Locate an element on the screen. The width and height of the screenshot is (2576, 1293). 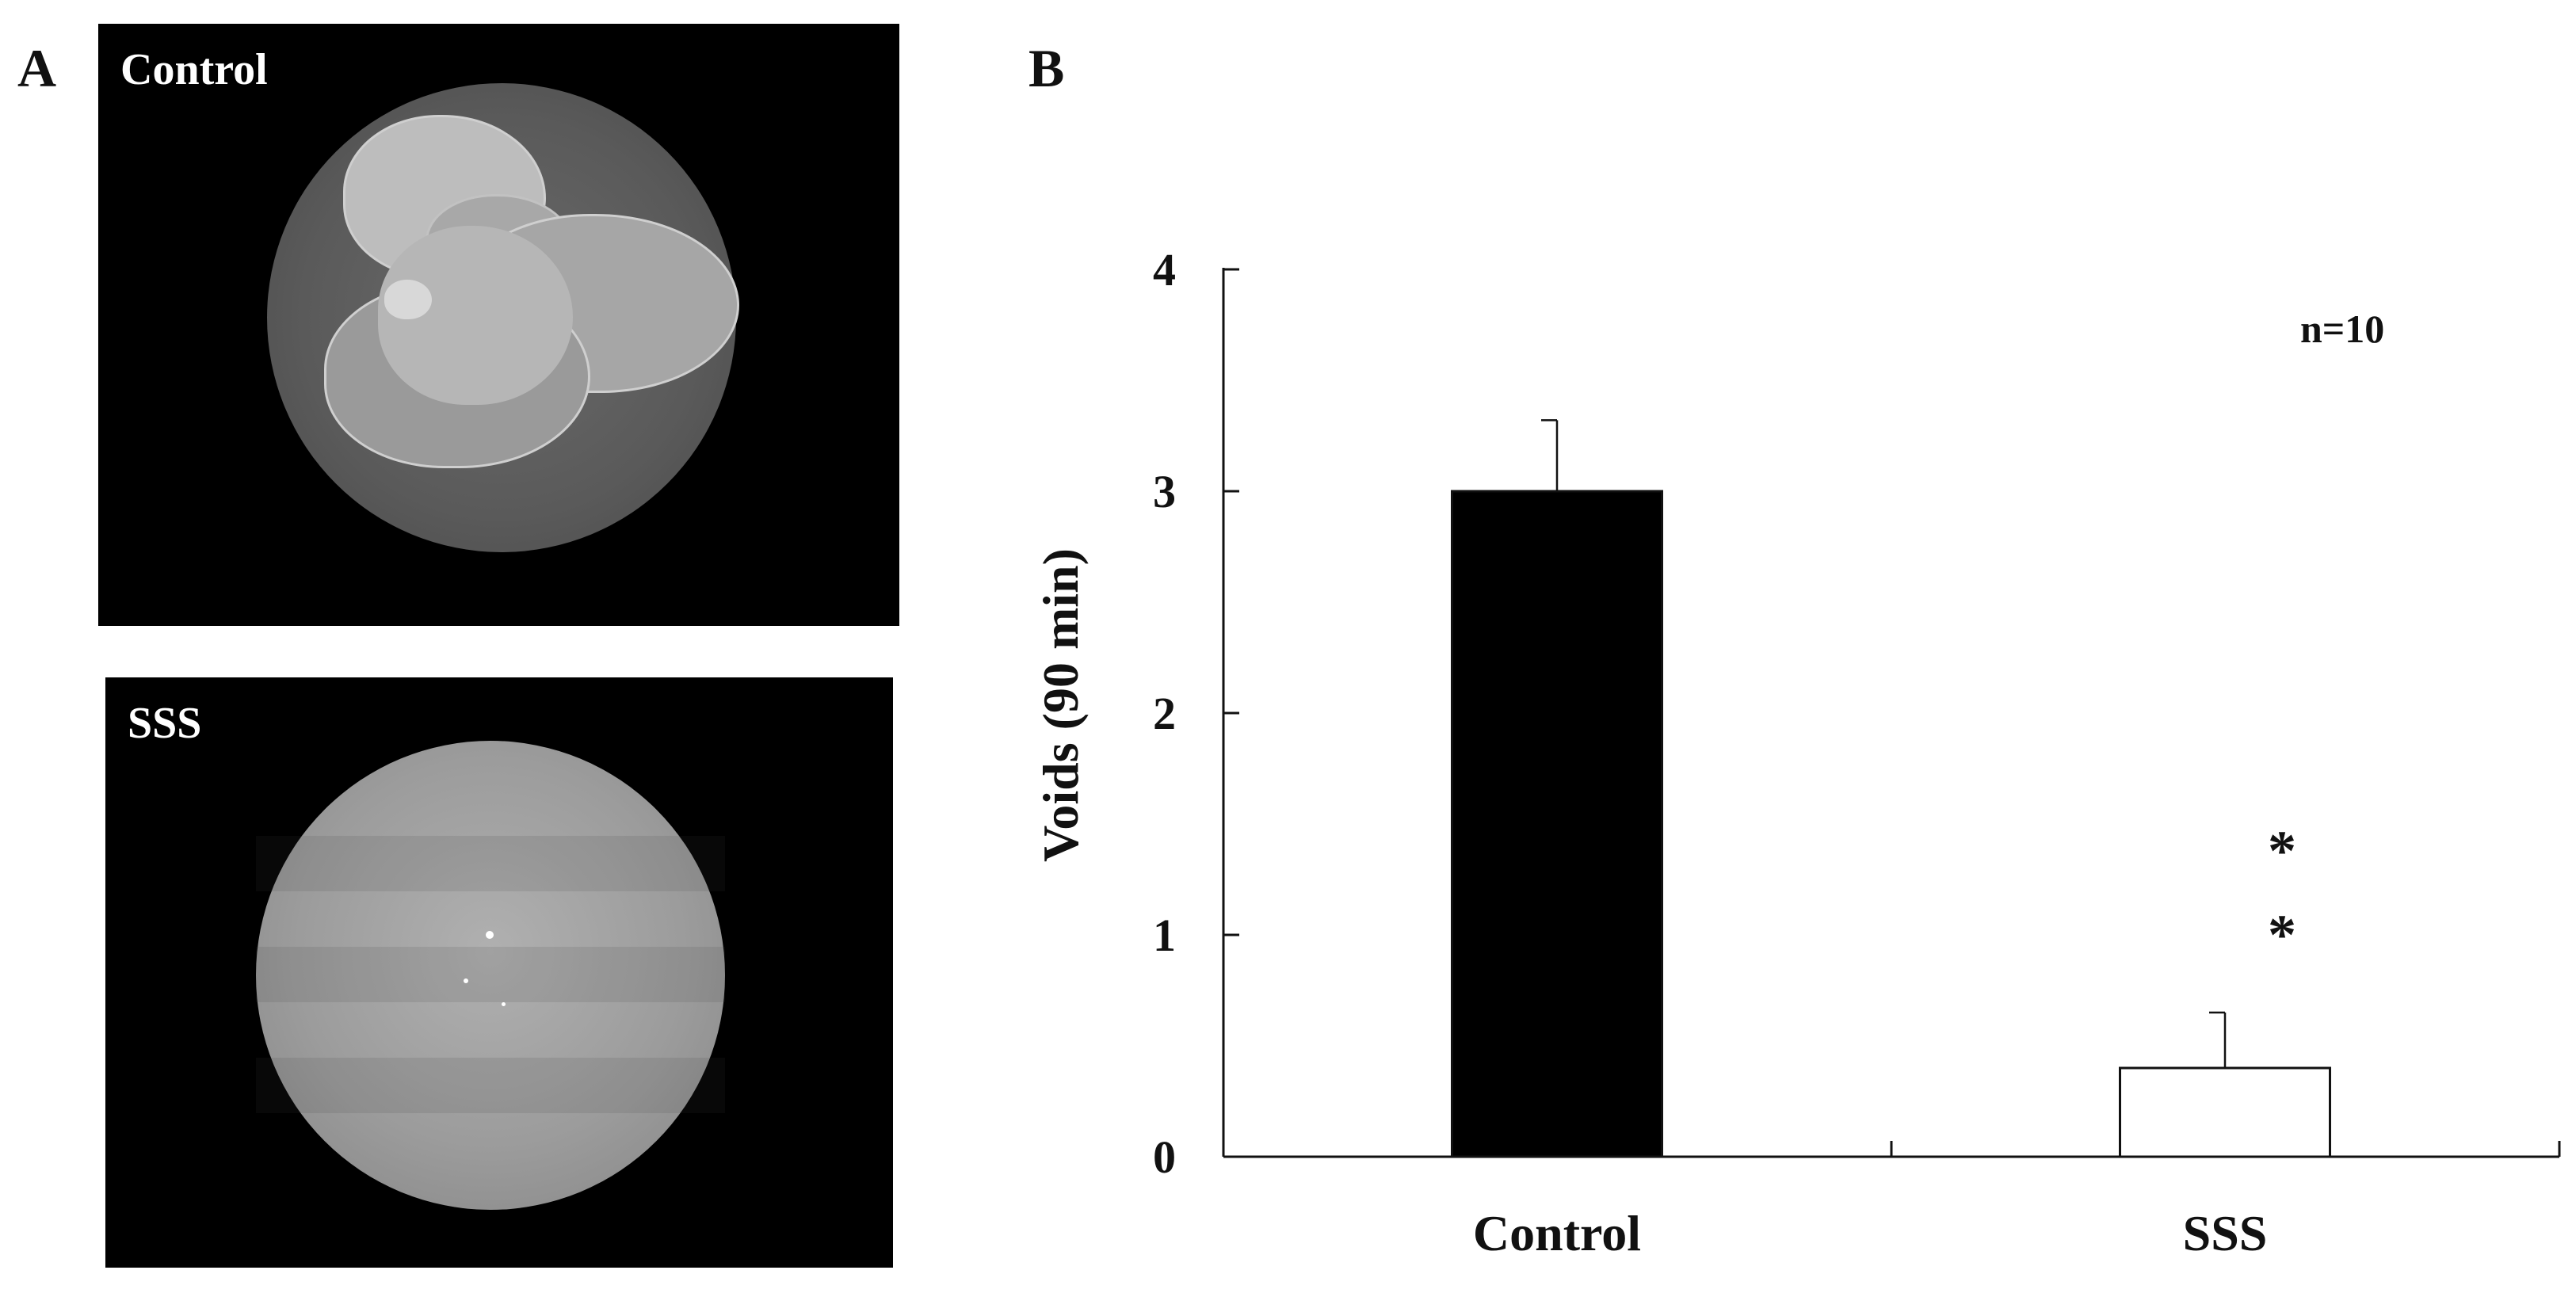
x-tick-label: Control is located at coordinates (1557, 1233).